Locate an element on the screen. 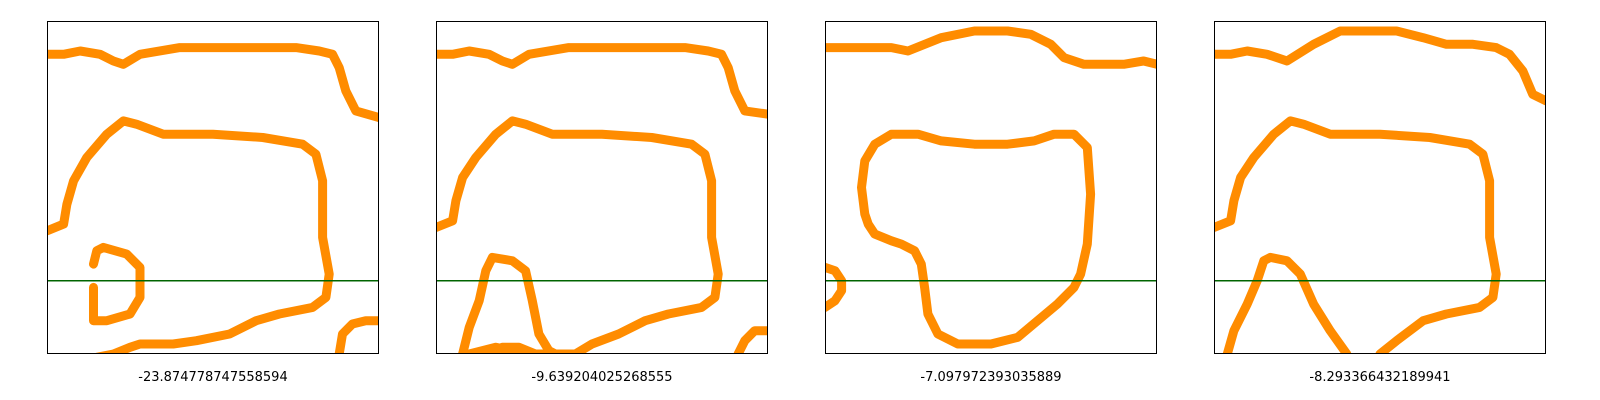 This screenshot has height=400, width=1600. panel-value-label: -9.639204025268555 is located at coordinates (601, 377).